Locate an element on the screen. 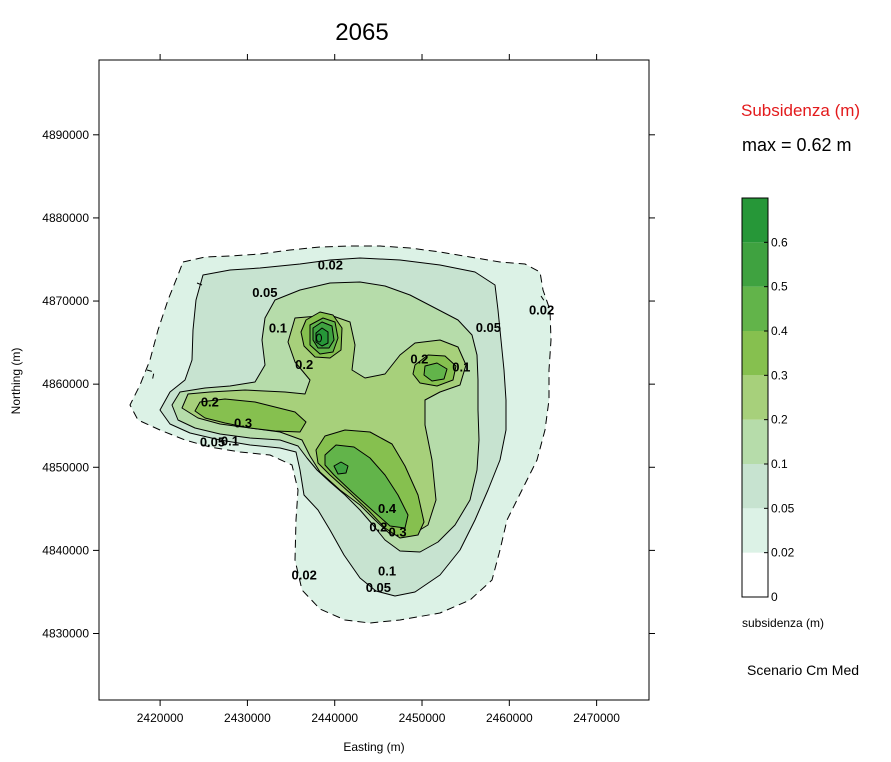  y-tick-label: 4850000 is located at coordinates (65, 467).